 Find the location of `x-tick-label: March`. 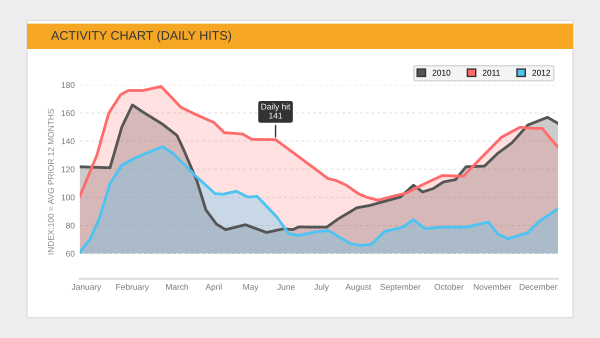

x-tick-label: March is located at coordinates (177, 287).